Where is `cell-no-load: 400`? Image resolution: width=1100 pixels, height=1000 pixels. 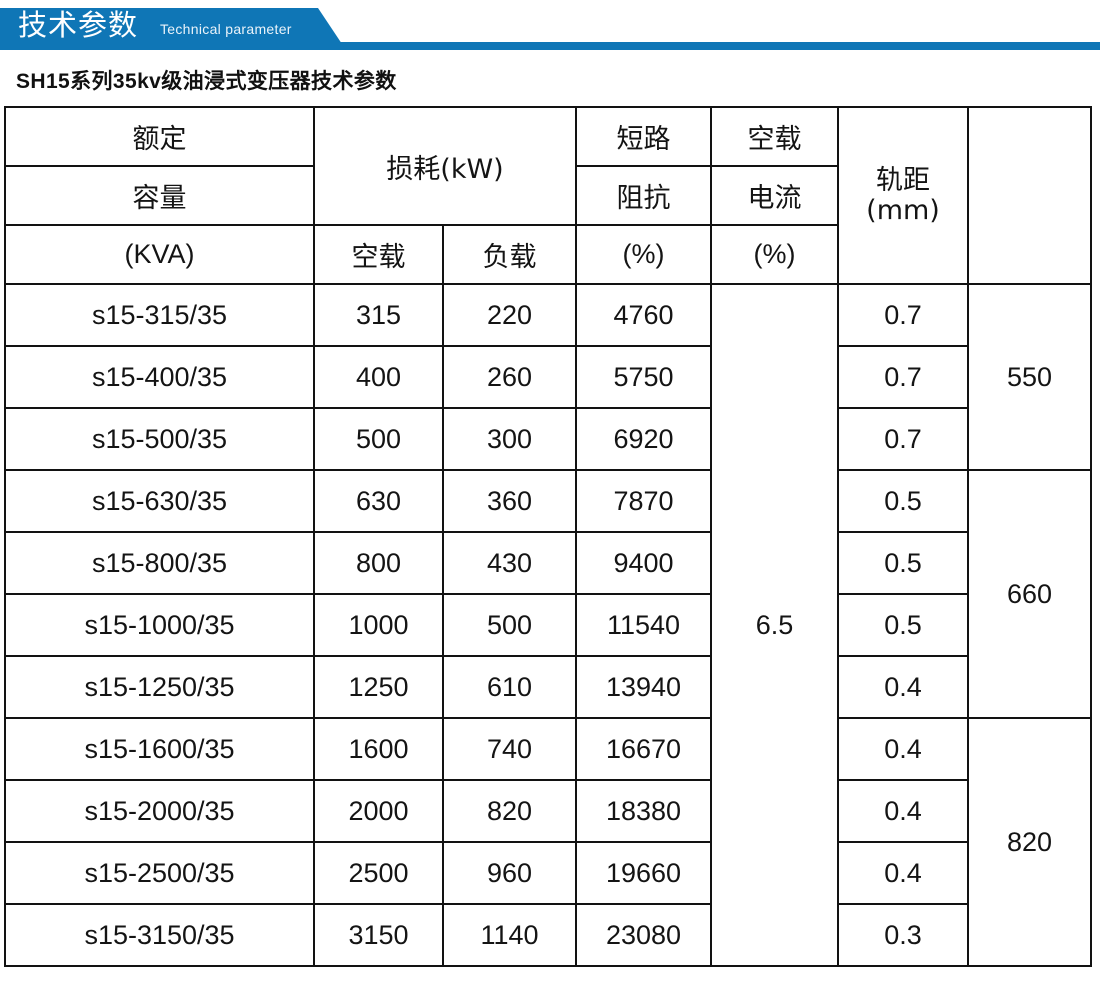 cell-no-load: 400 is located at coordinates (378, 377).